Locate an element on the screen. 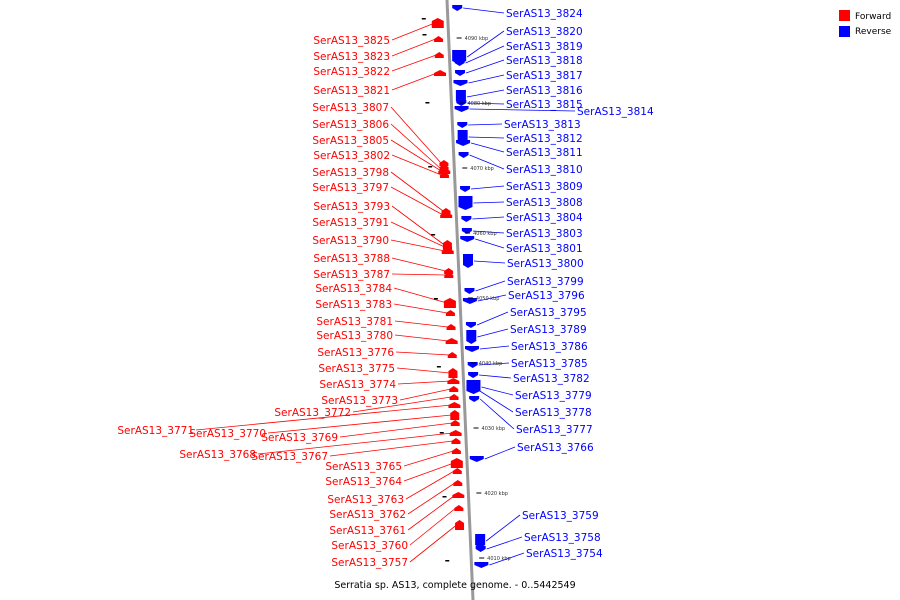  gene-label-SerAS13_3823: SerAS13_3823 is located at coordinates (351, 57).